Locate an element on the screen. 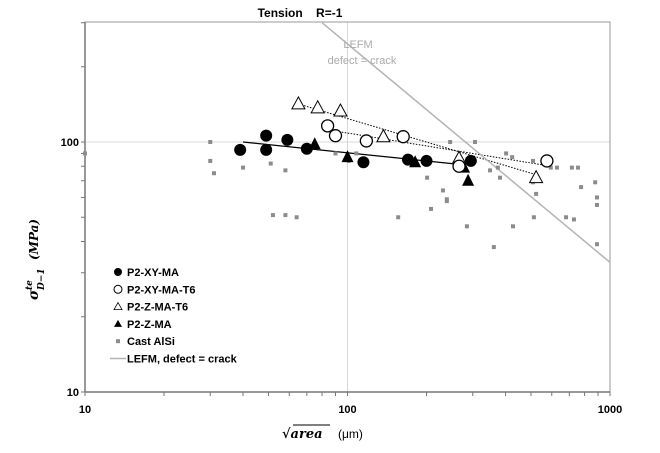 This screenshot has height=453, width=660. legend-marker-p2-z-ma-t6 is located at coordinates (118, 306).